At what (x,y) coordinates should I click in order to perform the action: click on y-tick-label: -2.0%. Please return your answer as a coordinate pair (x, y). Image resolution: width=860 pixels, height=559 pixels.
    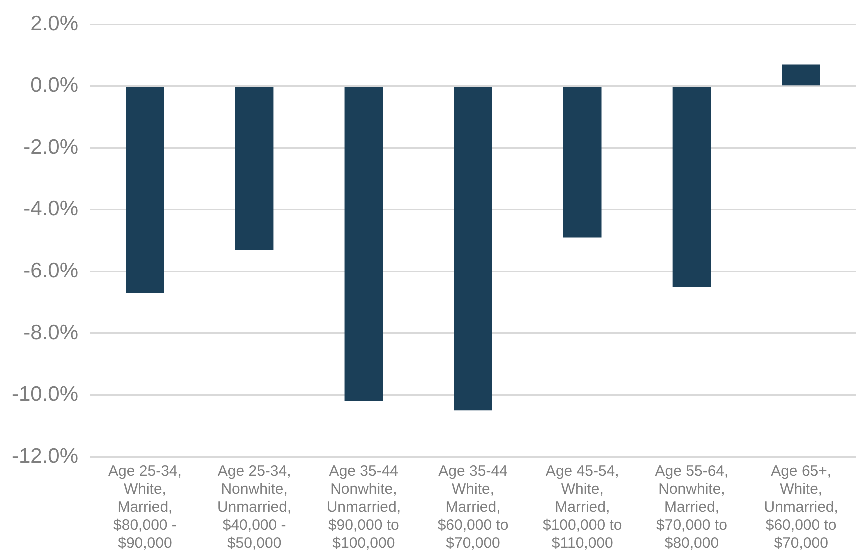
    Looking at the image, I should click on (51, 147).